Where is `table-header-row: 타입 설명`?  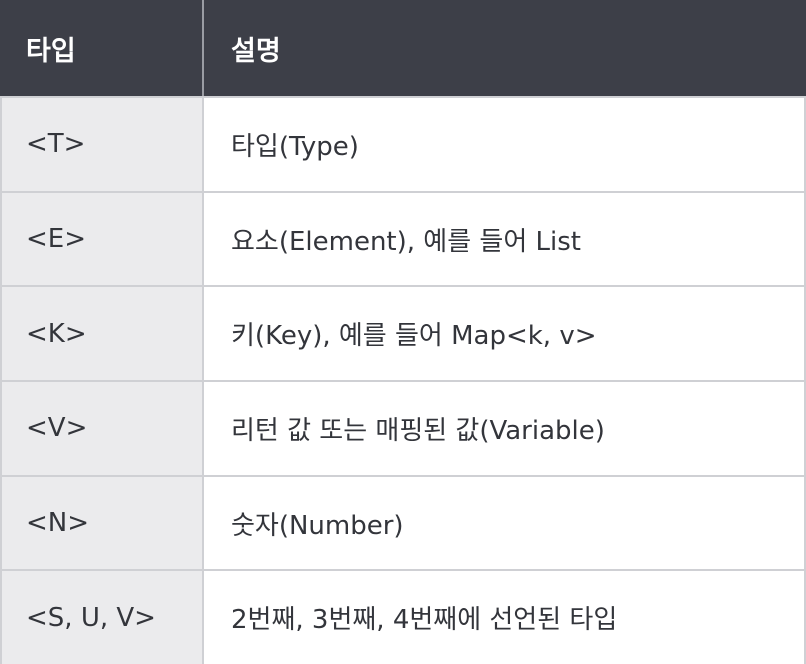 table-header-row: 타입 설명 is located at coordinates (403, 48).